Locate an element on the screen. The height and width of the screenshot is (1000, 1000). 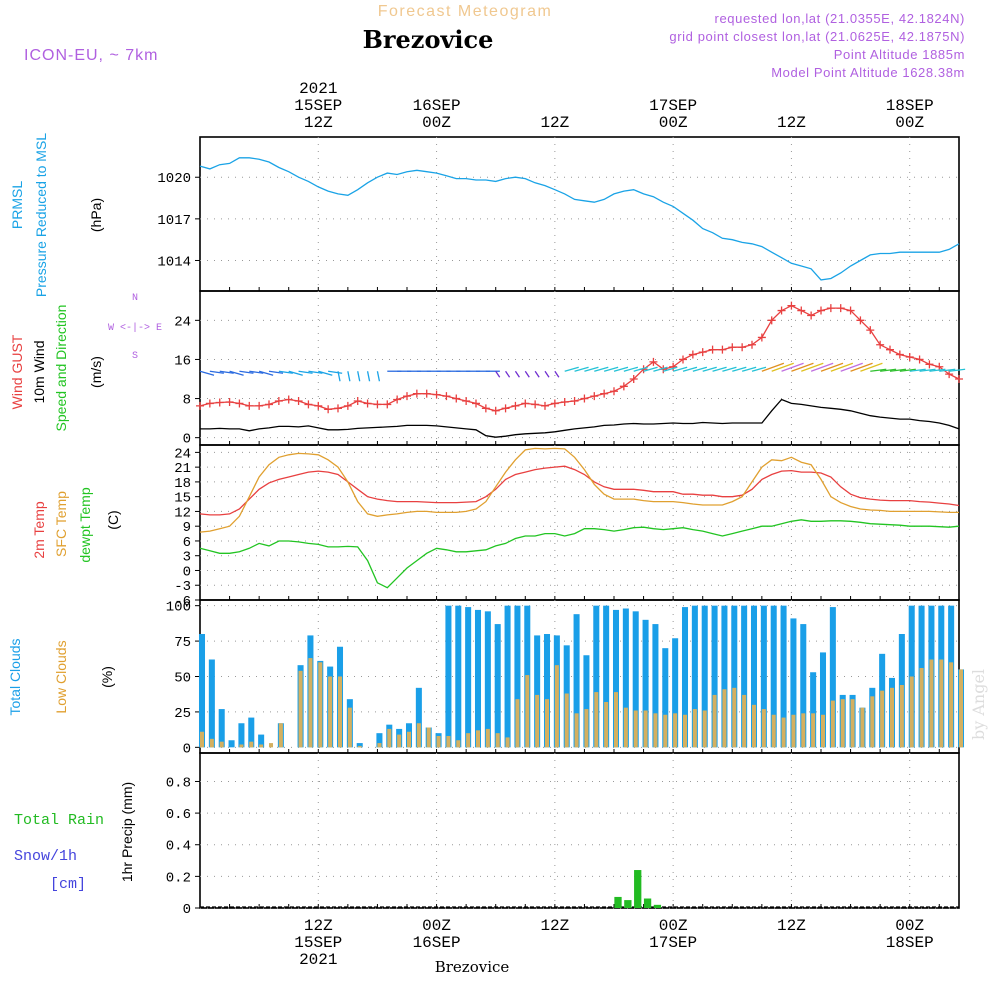
low-clouds-label: Low Clouds is located at coordinates (61, 676).